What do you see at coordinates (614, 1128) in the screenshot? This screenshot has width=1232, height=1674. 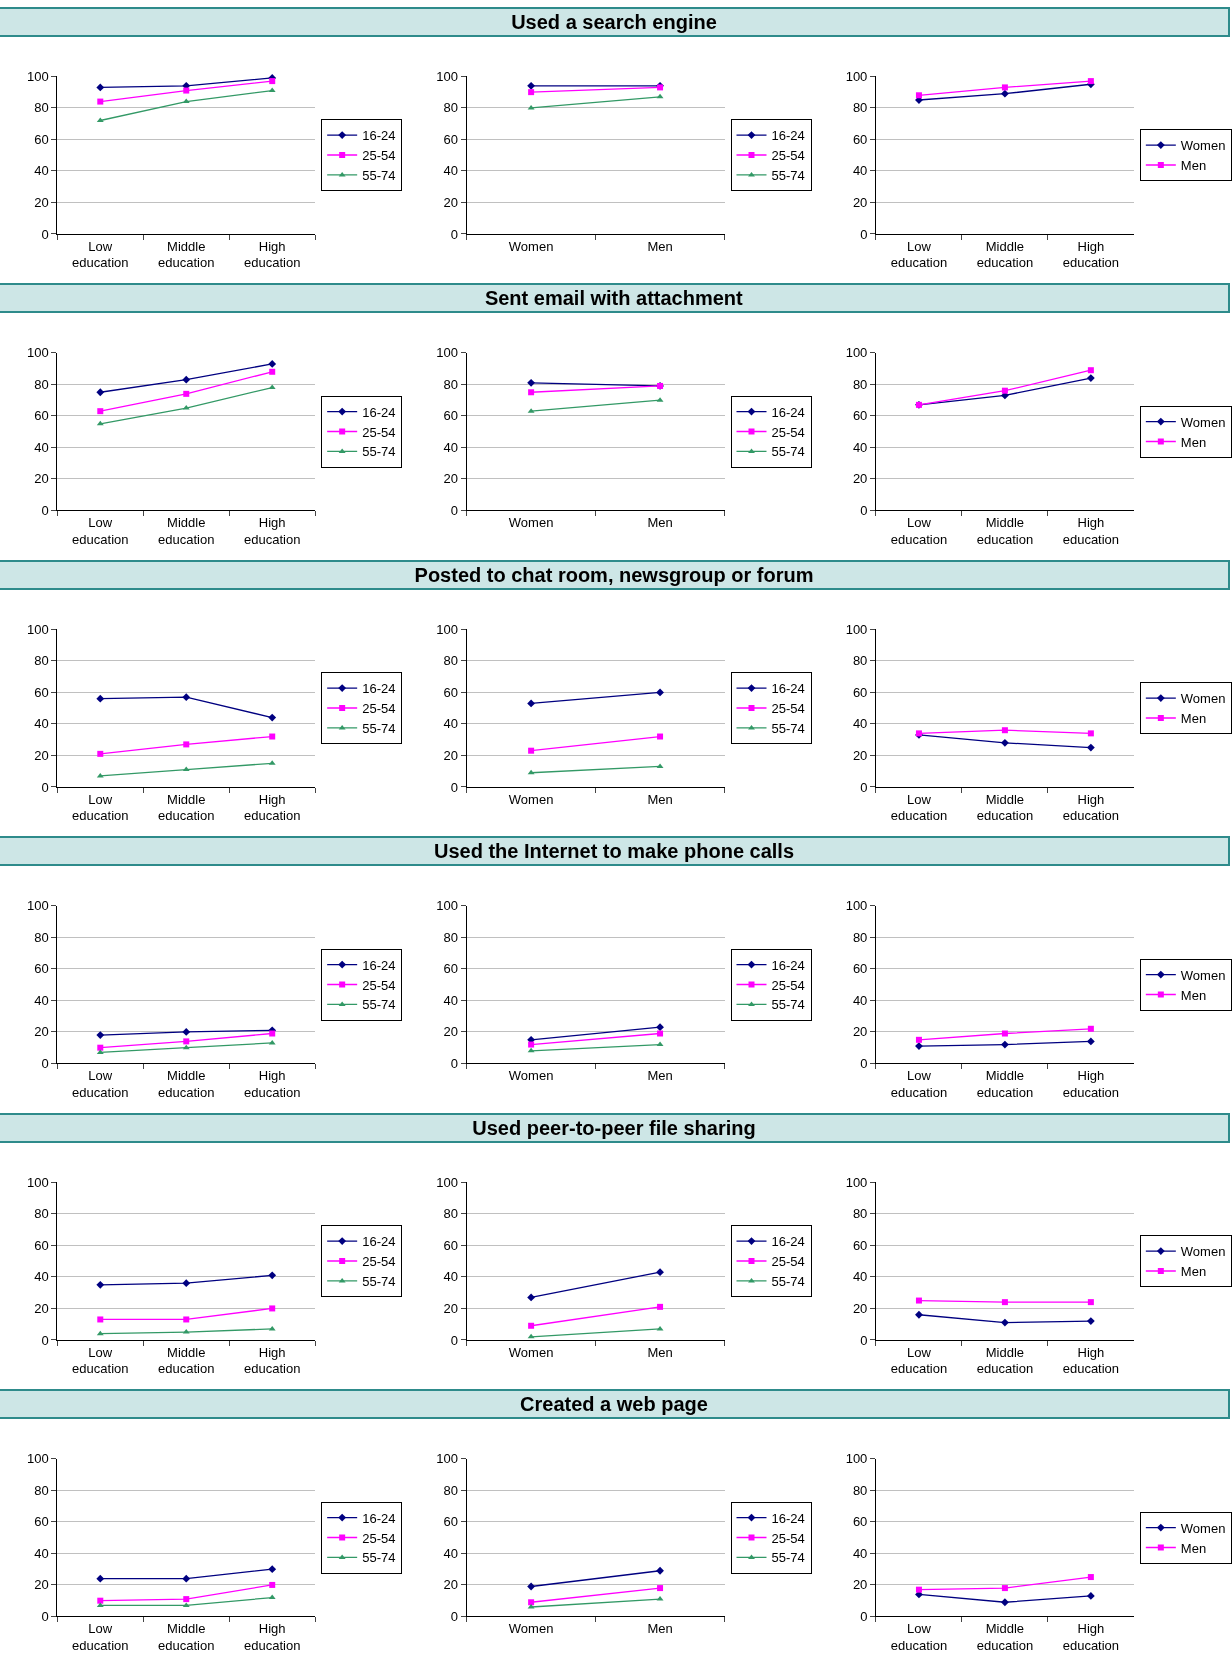 I see `text: Used peer-to-peer file sharing` at bounding box center [614, 1128].